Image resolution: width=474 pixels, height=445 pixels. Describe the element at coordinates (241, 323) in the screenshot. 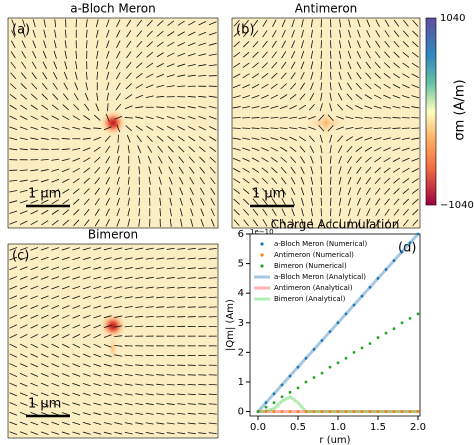

I see `y-tick-label: 3` at that location.